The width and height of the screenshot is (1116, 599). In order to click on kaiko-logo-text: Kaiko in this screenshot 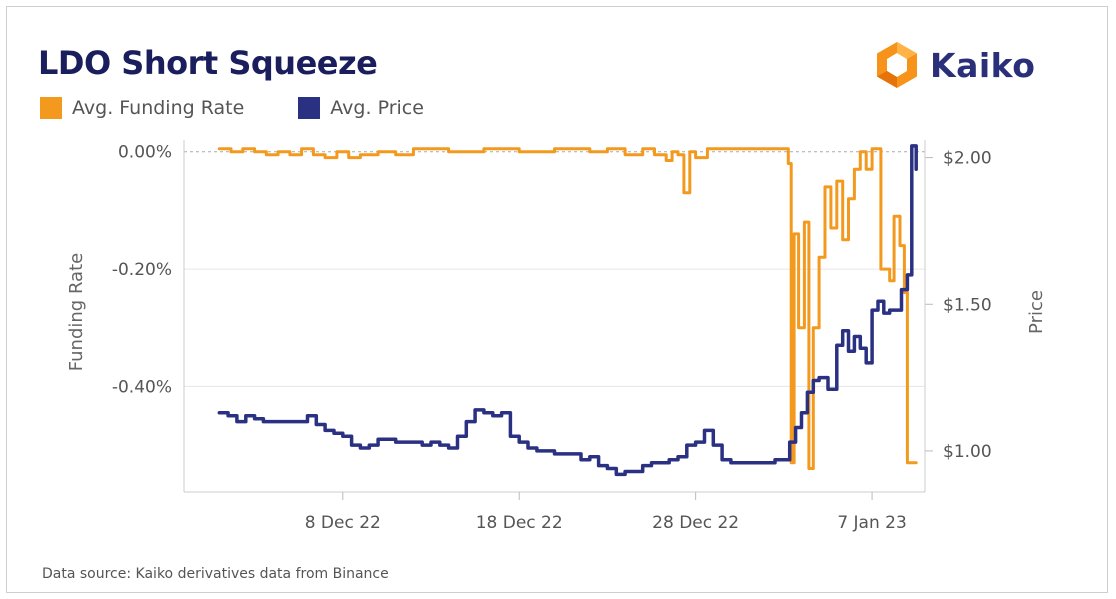, I will do `click(983, 65)`.